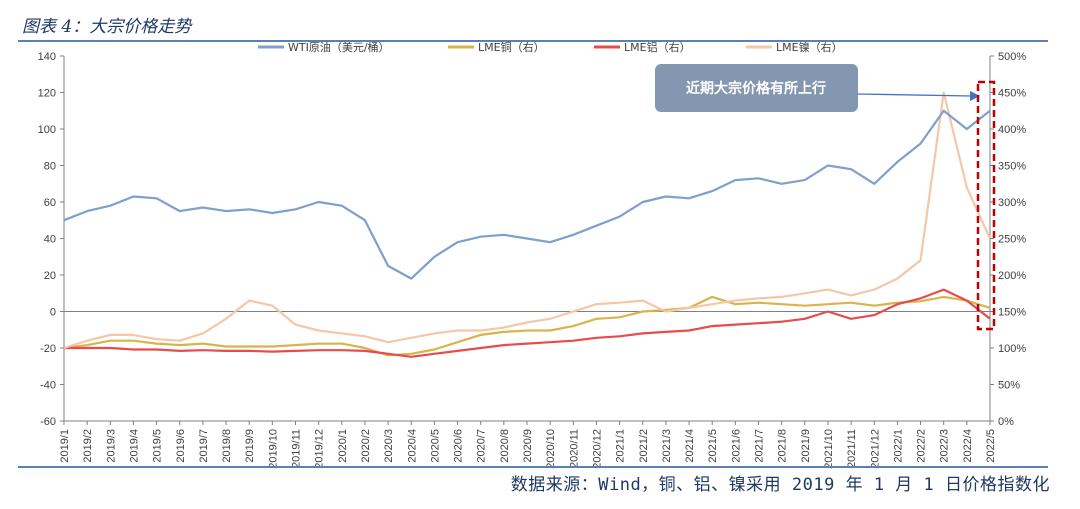 Image resolution: width=1080 pixels, height=509 pixels. I want to click on x-tick-label: 2019/1, so click(65, 446).